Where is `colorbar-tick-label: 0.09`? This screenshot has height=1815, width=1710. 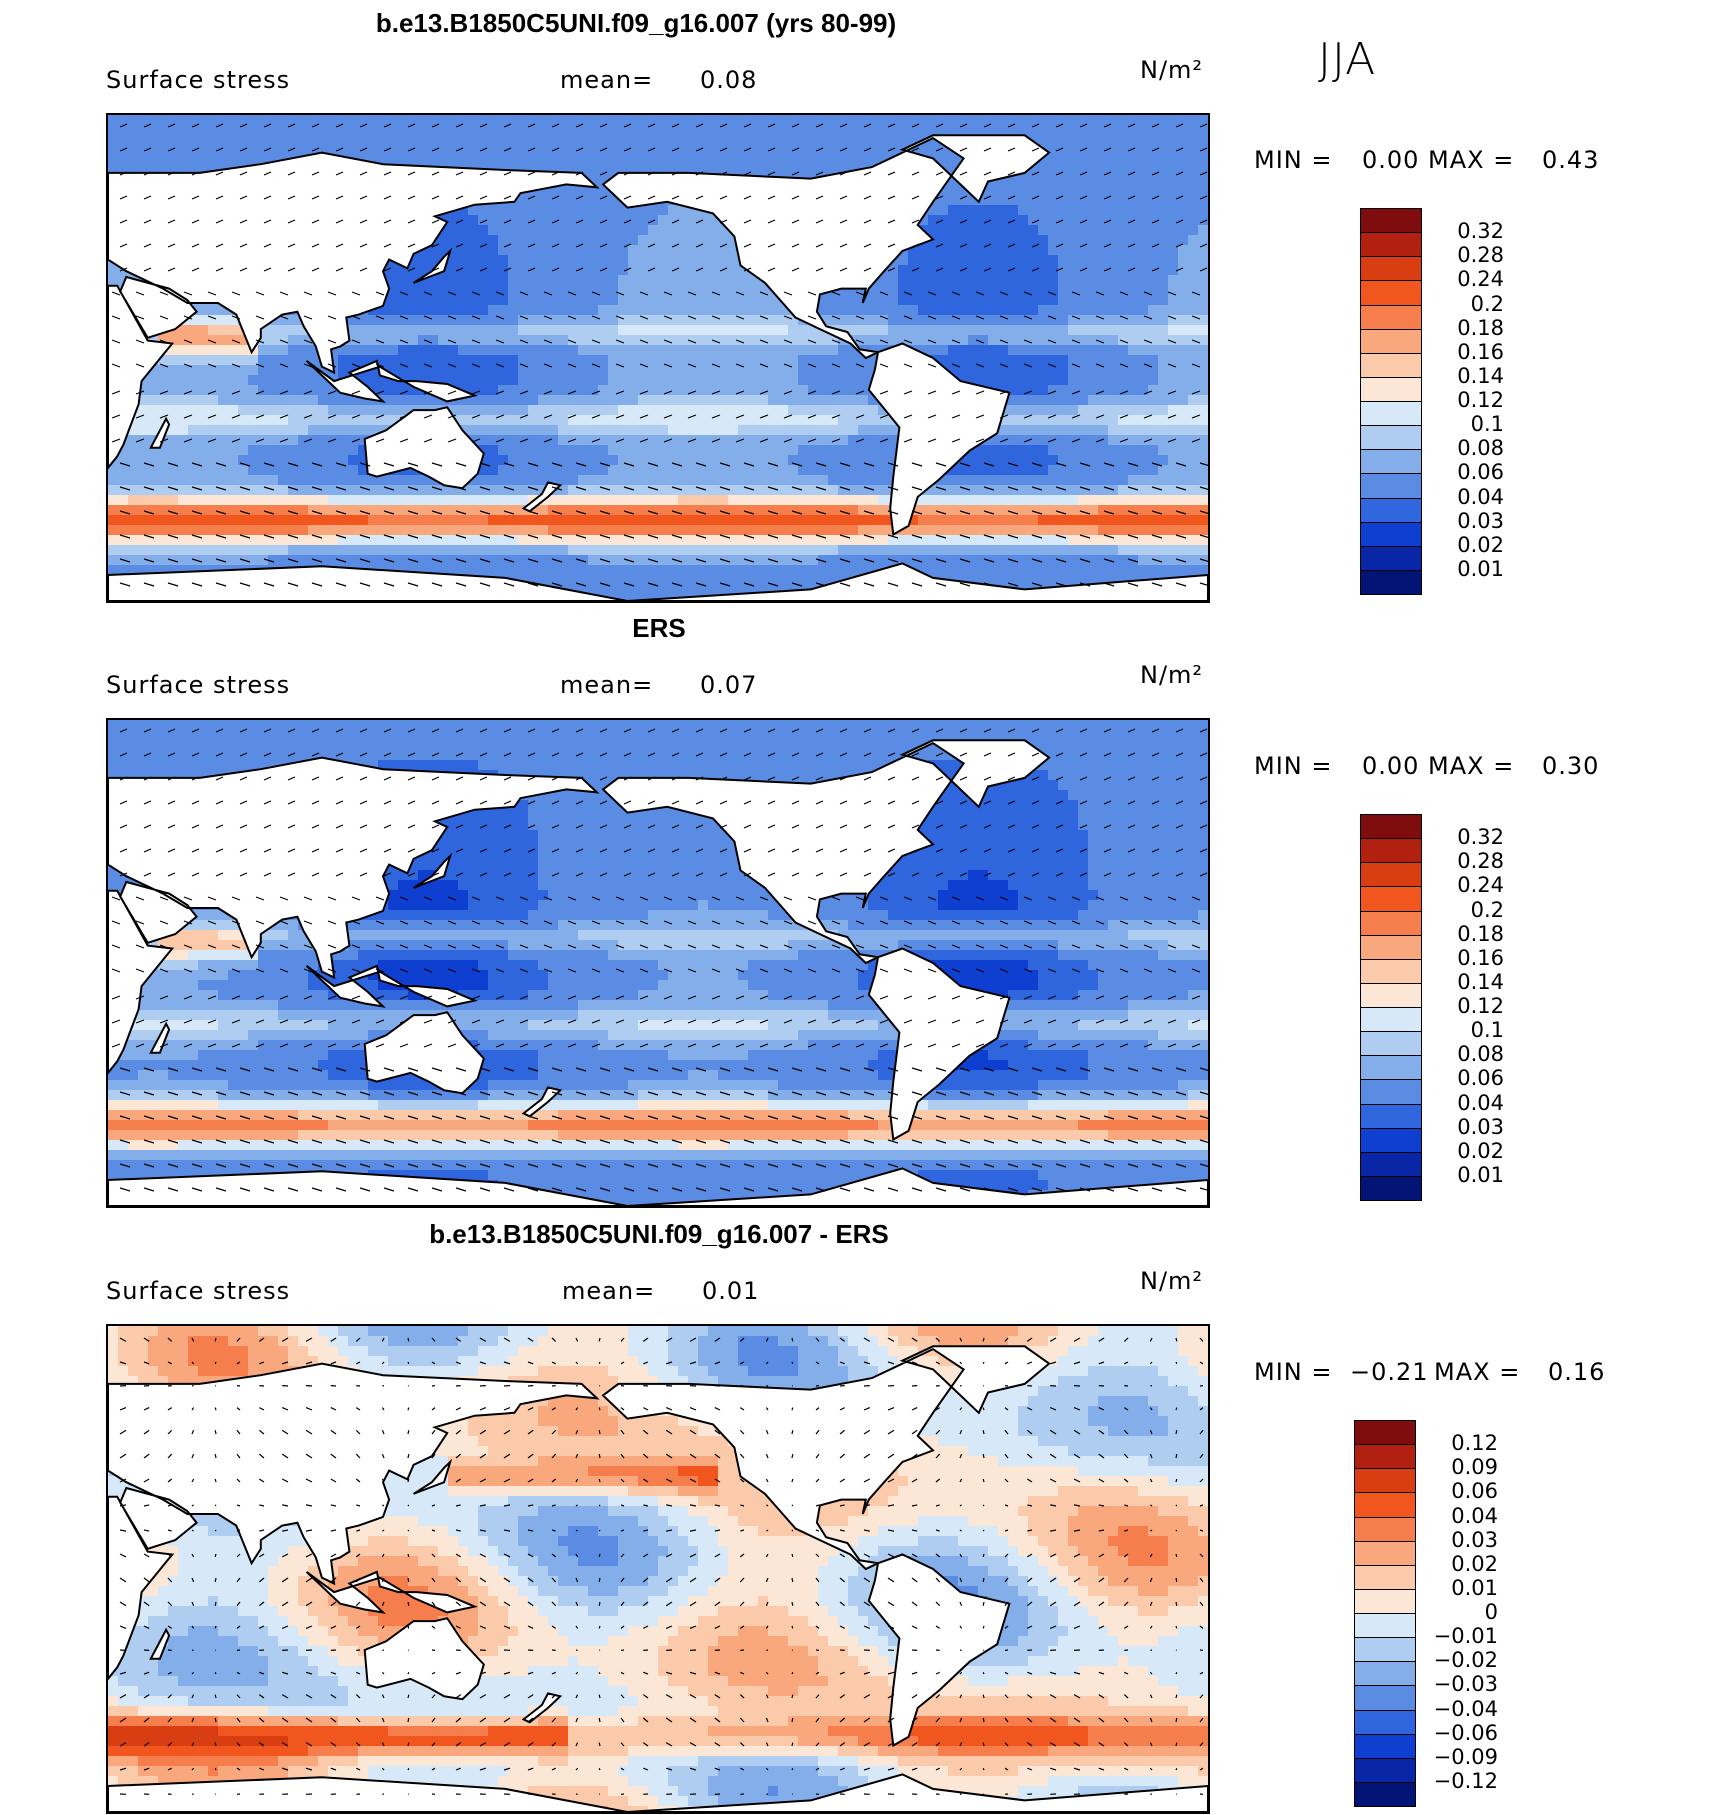
colorbar-tick-label: 0.09 is located at coordinates (1474, 1467).